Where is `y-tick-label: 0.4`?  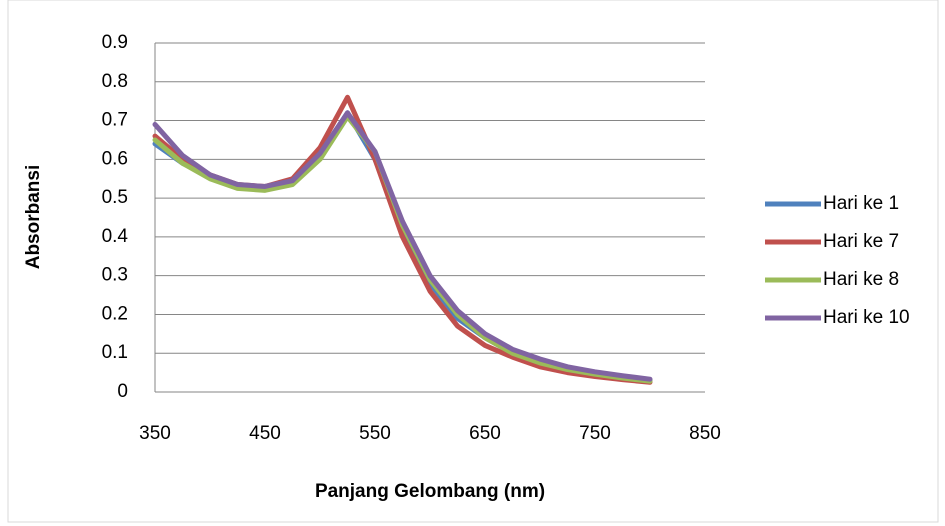
y-tick-label: 0.4 is located at coordinates (115, 236).